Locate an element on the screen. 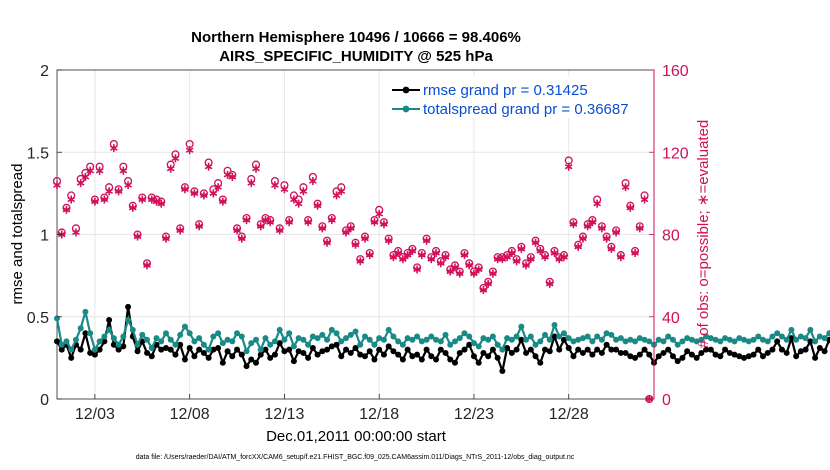  legend-box is located at coordinates (521, 97).